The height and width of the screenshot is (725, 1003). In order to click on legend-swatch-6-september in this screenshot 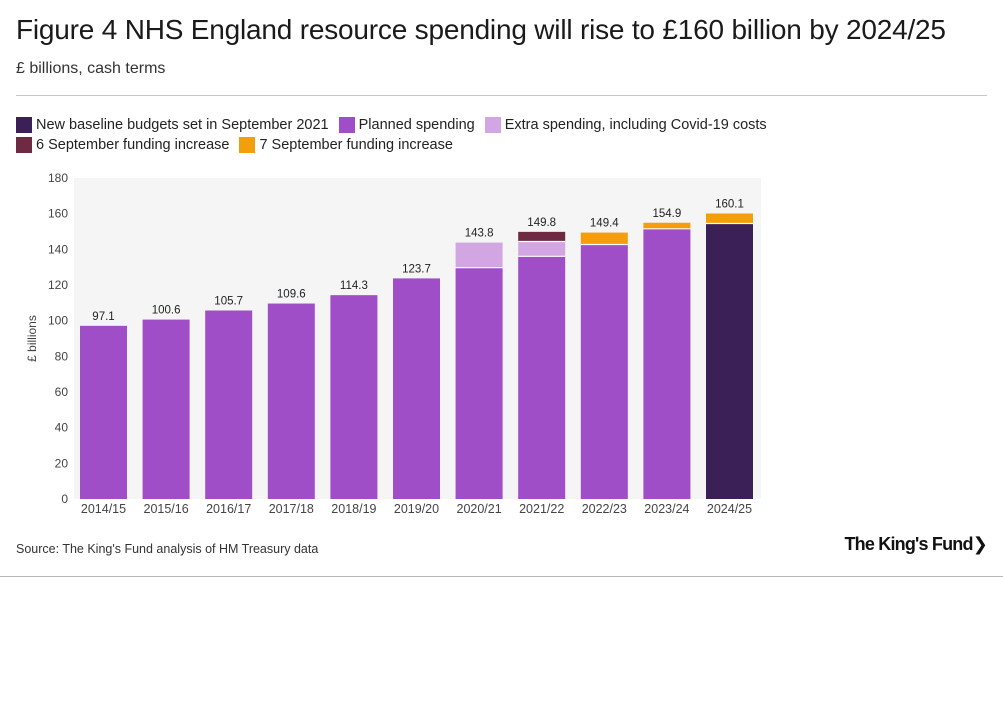, I will do `click(24, 144)`.